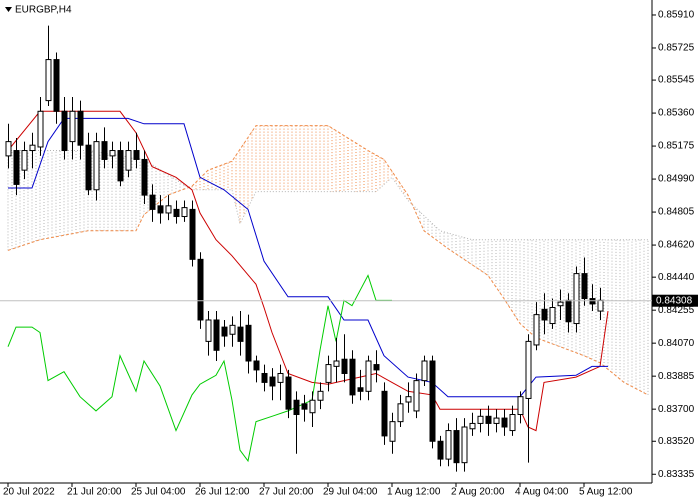 The height and width of the screenshot is (500, 700). Describe the element at coordinates (676, 48) in the screenshot. I see `y-tick-label: 0.85725` at that location.